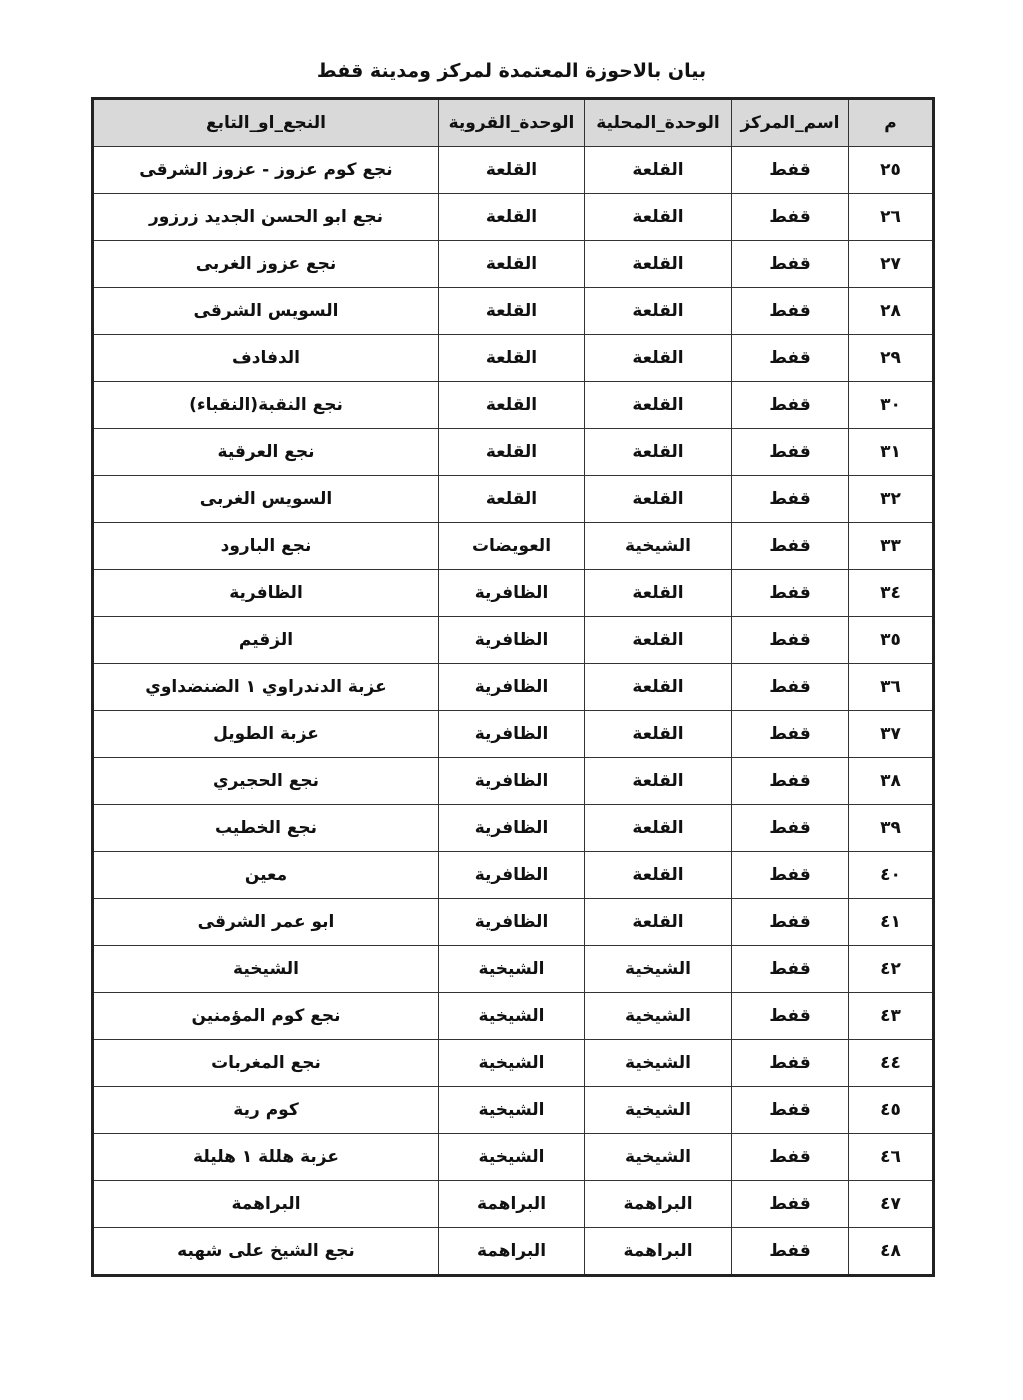 Image resolution: width=1023 pixels, height=1400 pixels. I want to click on cell-hamlet: عزبة الطويل, so click(265, 734).